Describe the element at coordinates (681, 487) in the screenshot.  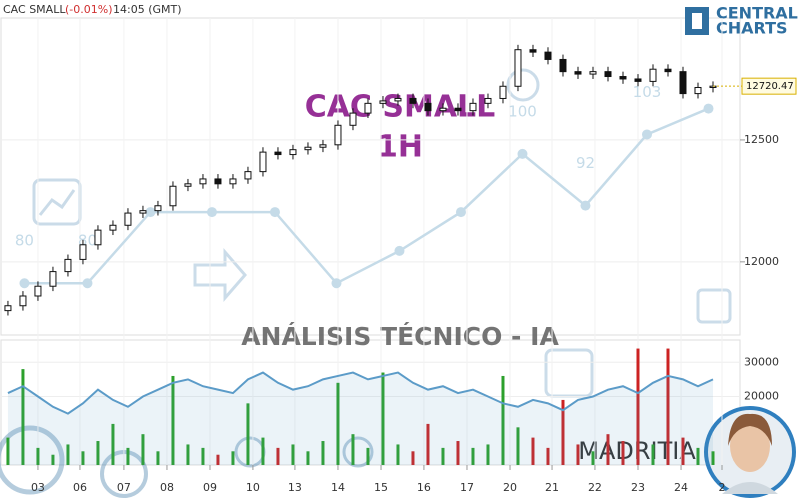
I see `x-tick-label: 24` at that location.